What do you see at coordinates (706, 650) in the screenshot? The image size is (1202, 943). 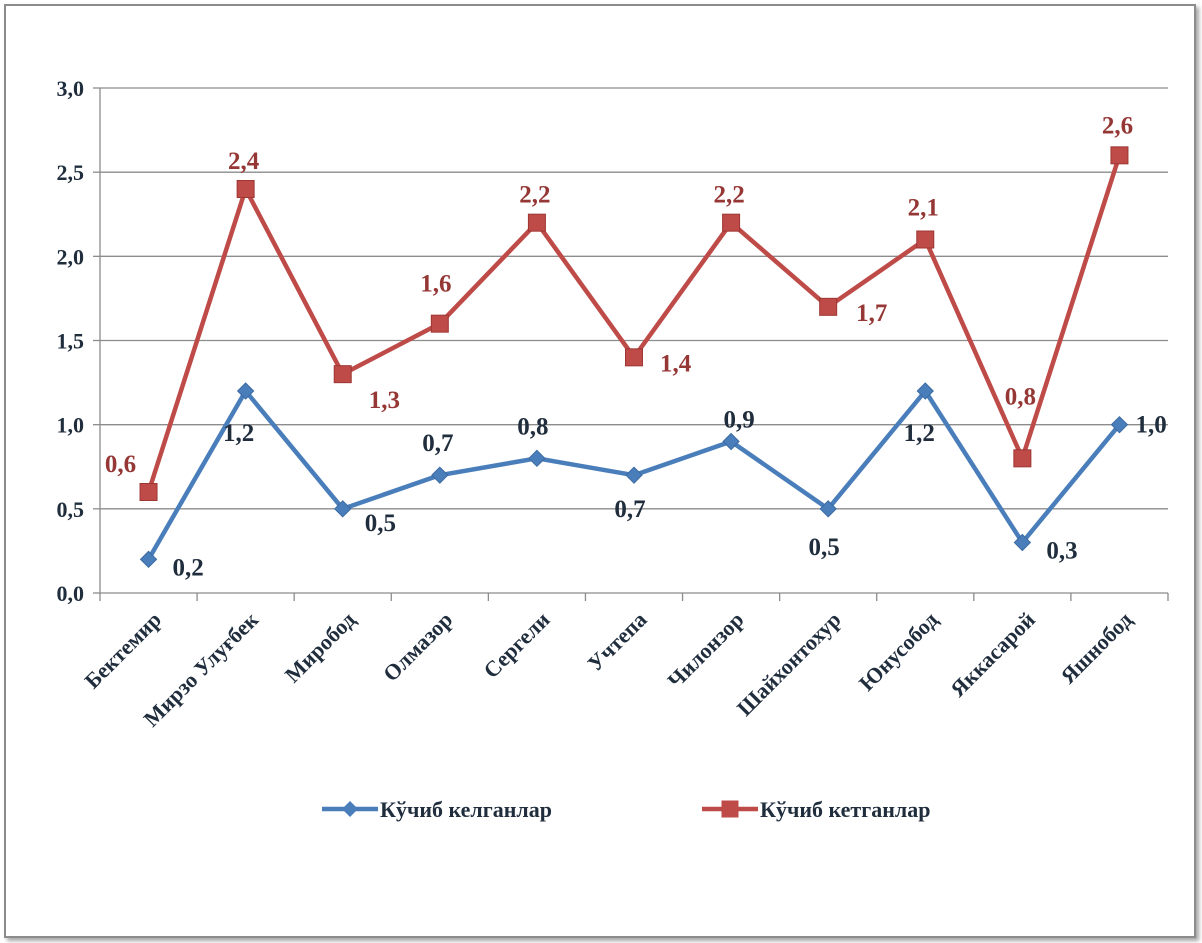 I see `x-tick-label: Чилонзор` at bounding box center [706, 650].